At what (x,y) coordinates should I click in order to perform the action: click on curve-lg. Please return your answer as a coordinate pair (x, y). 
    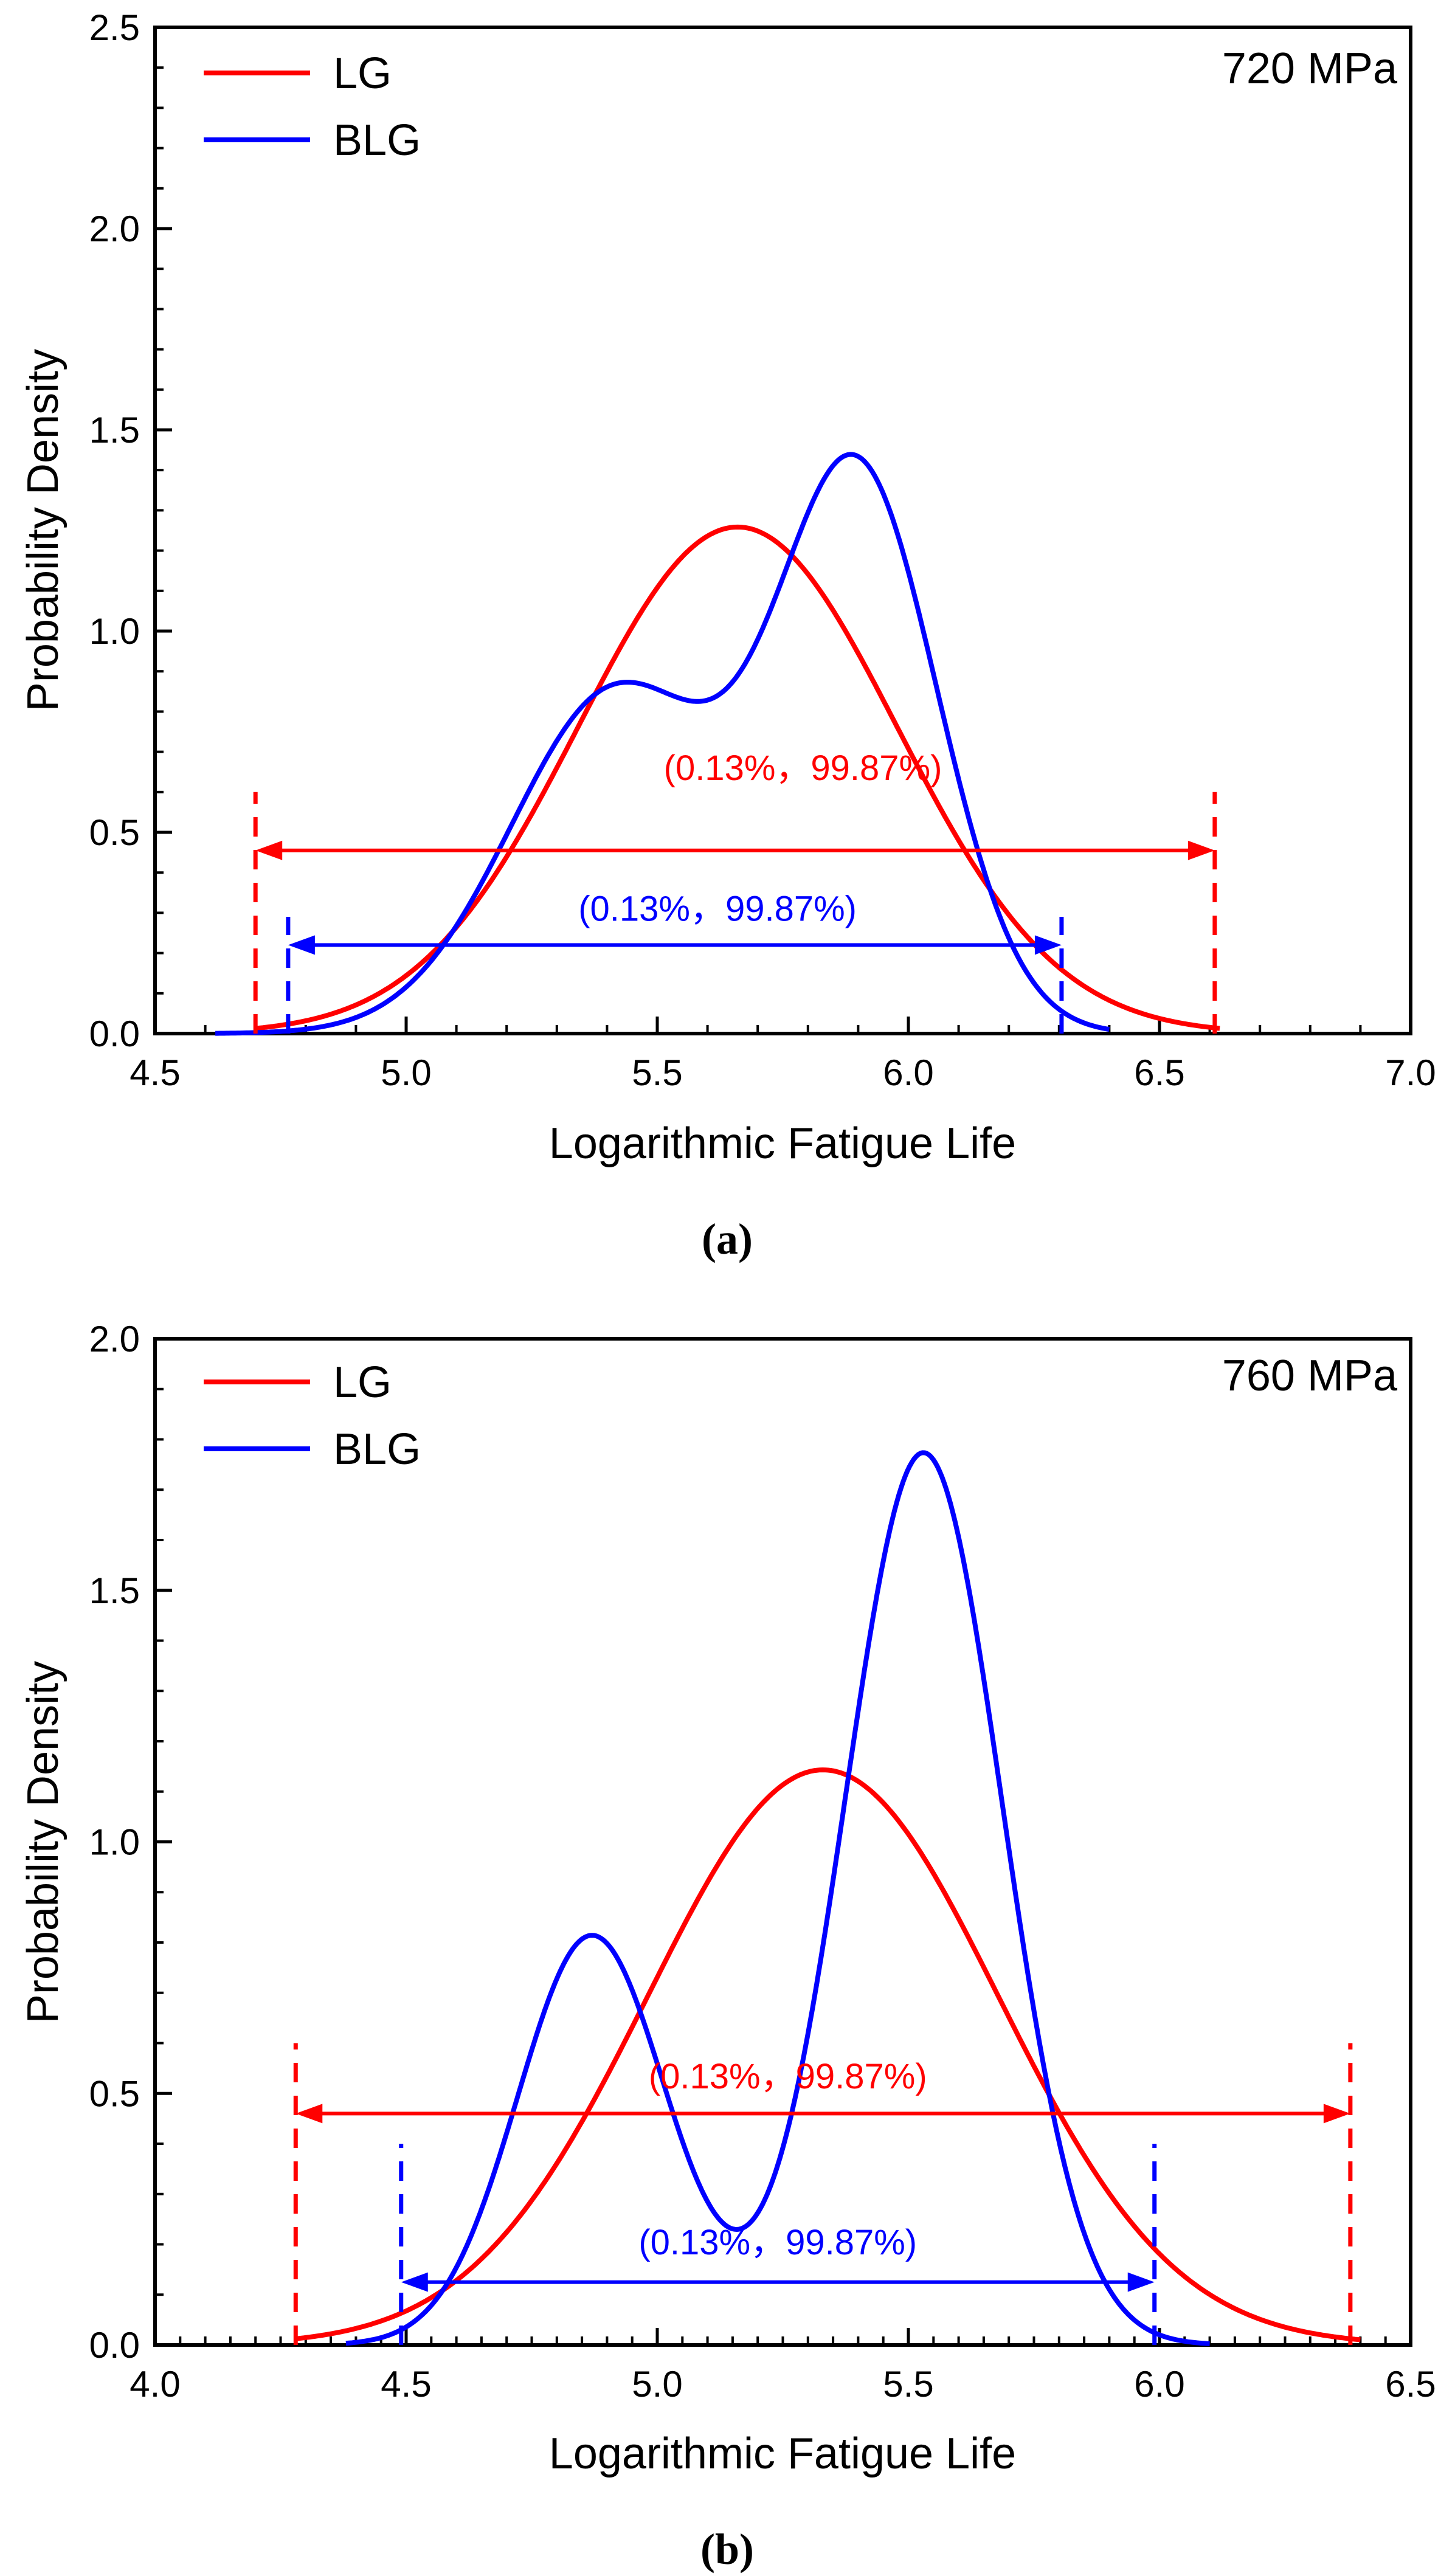
    Looking at the image, I should click on (737, 777).